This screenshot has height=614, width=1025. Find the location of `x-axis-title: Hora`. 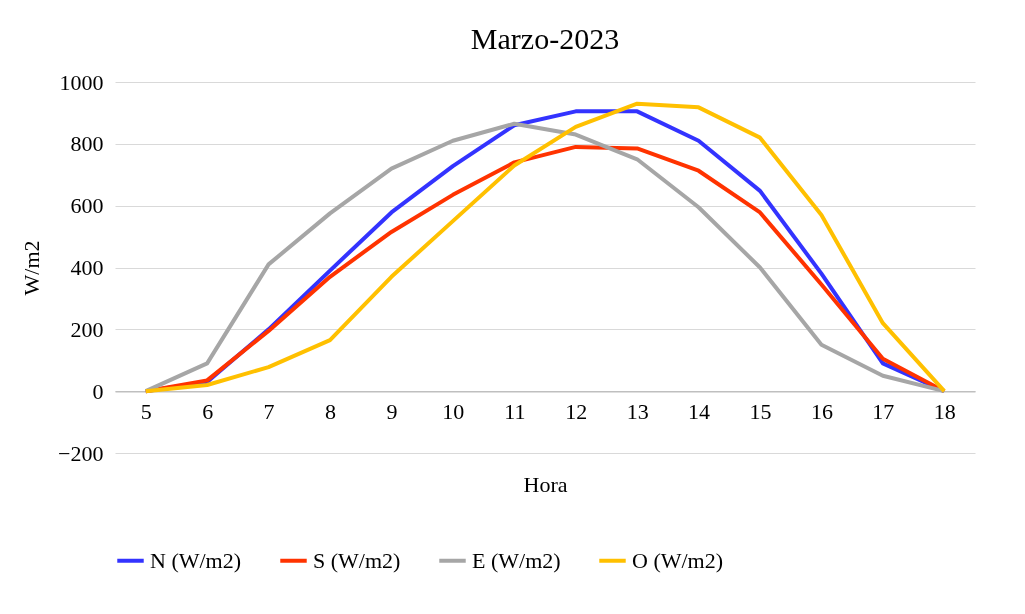

x-axis-title: Hora is located at coordinates (545, 484).